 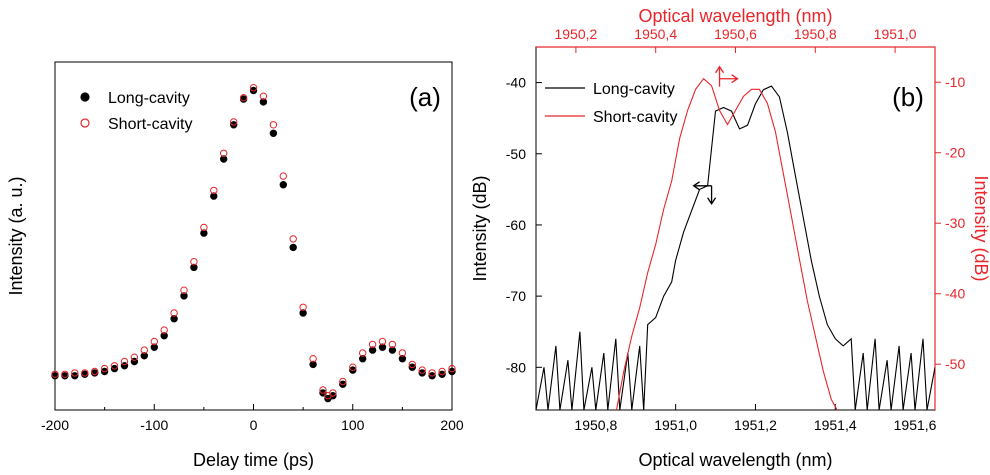 What do you see at coordinates (55, 425) in the screenshot?
I see `x-tick-label: -200` at bounding box center [55, 425].